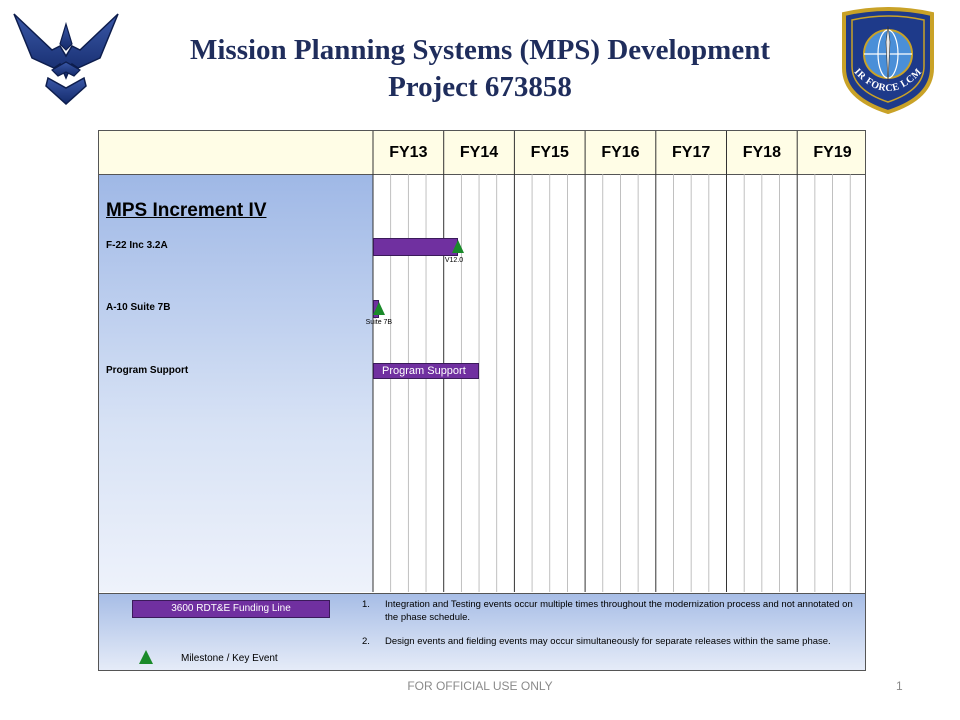  I want to click on fy-header-fy18: FY18, so click(761, 152).